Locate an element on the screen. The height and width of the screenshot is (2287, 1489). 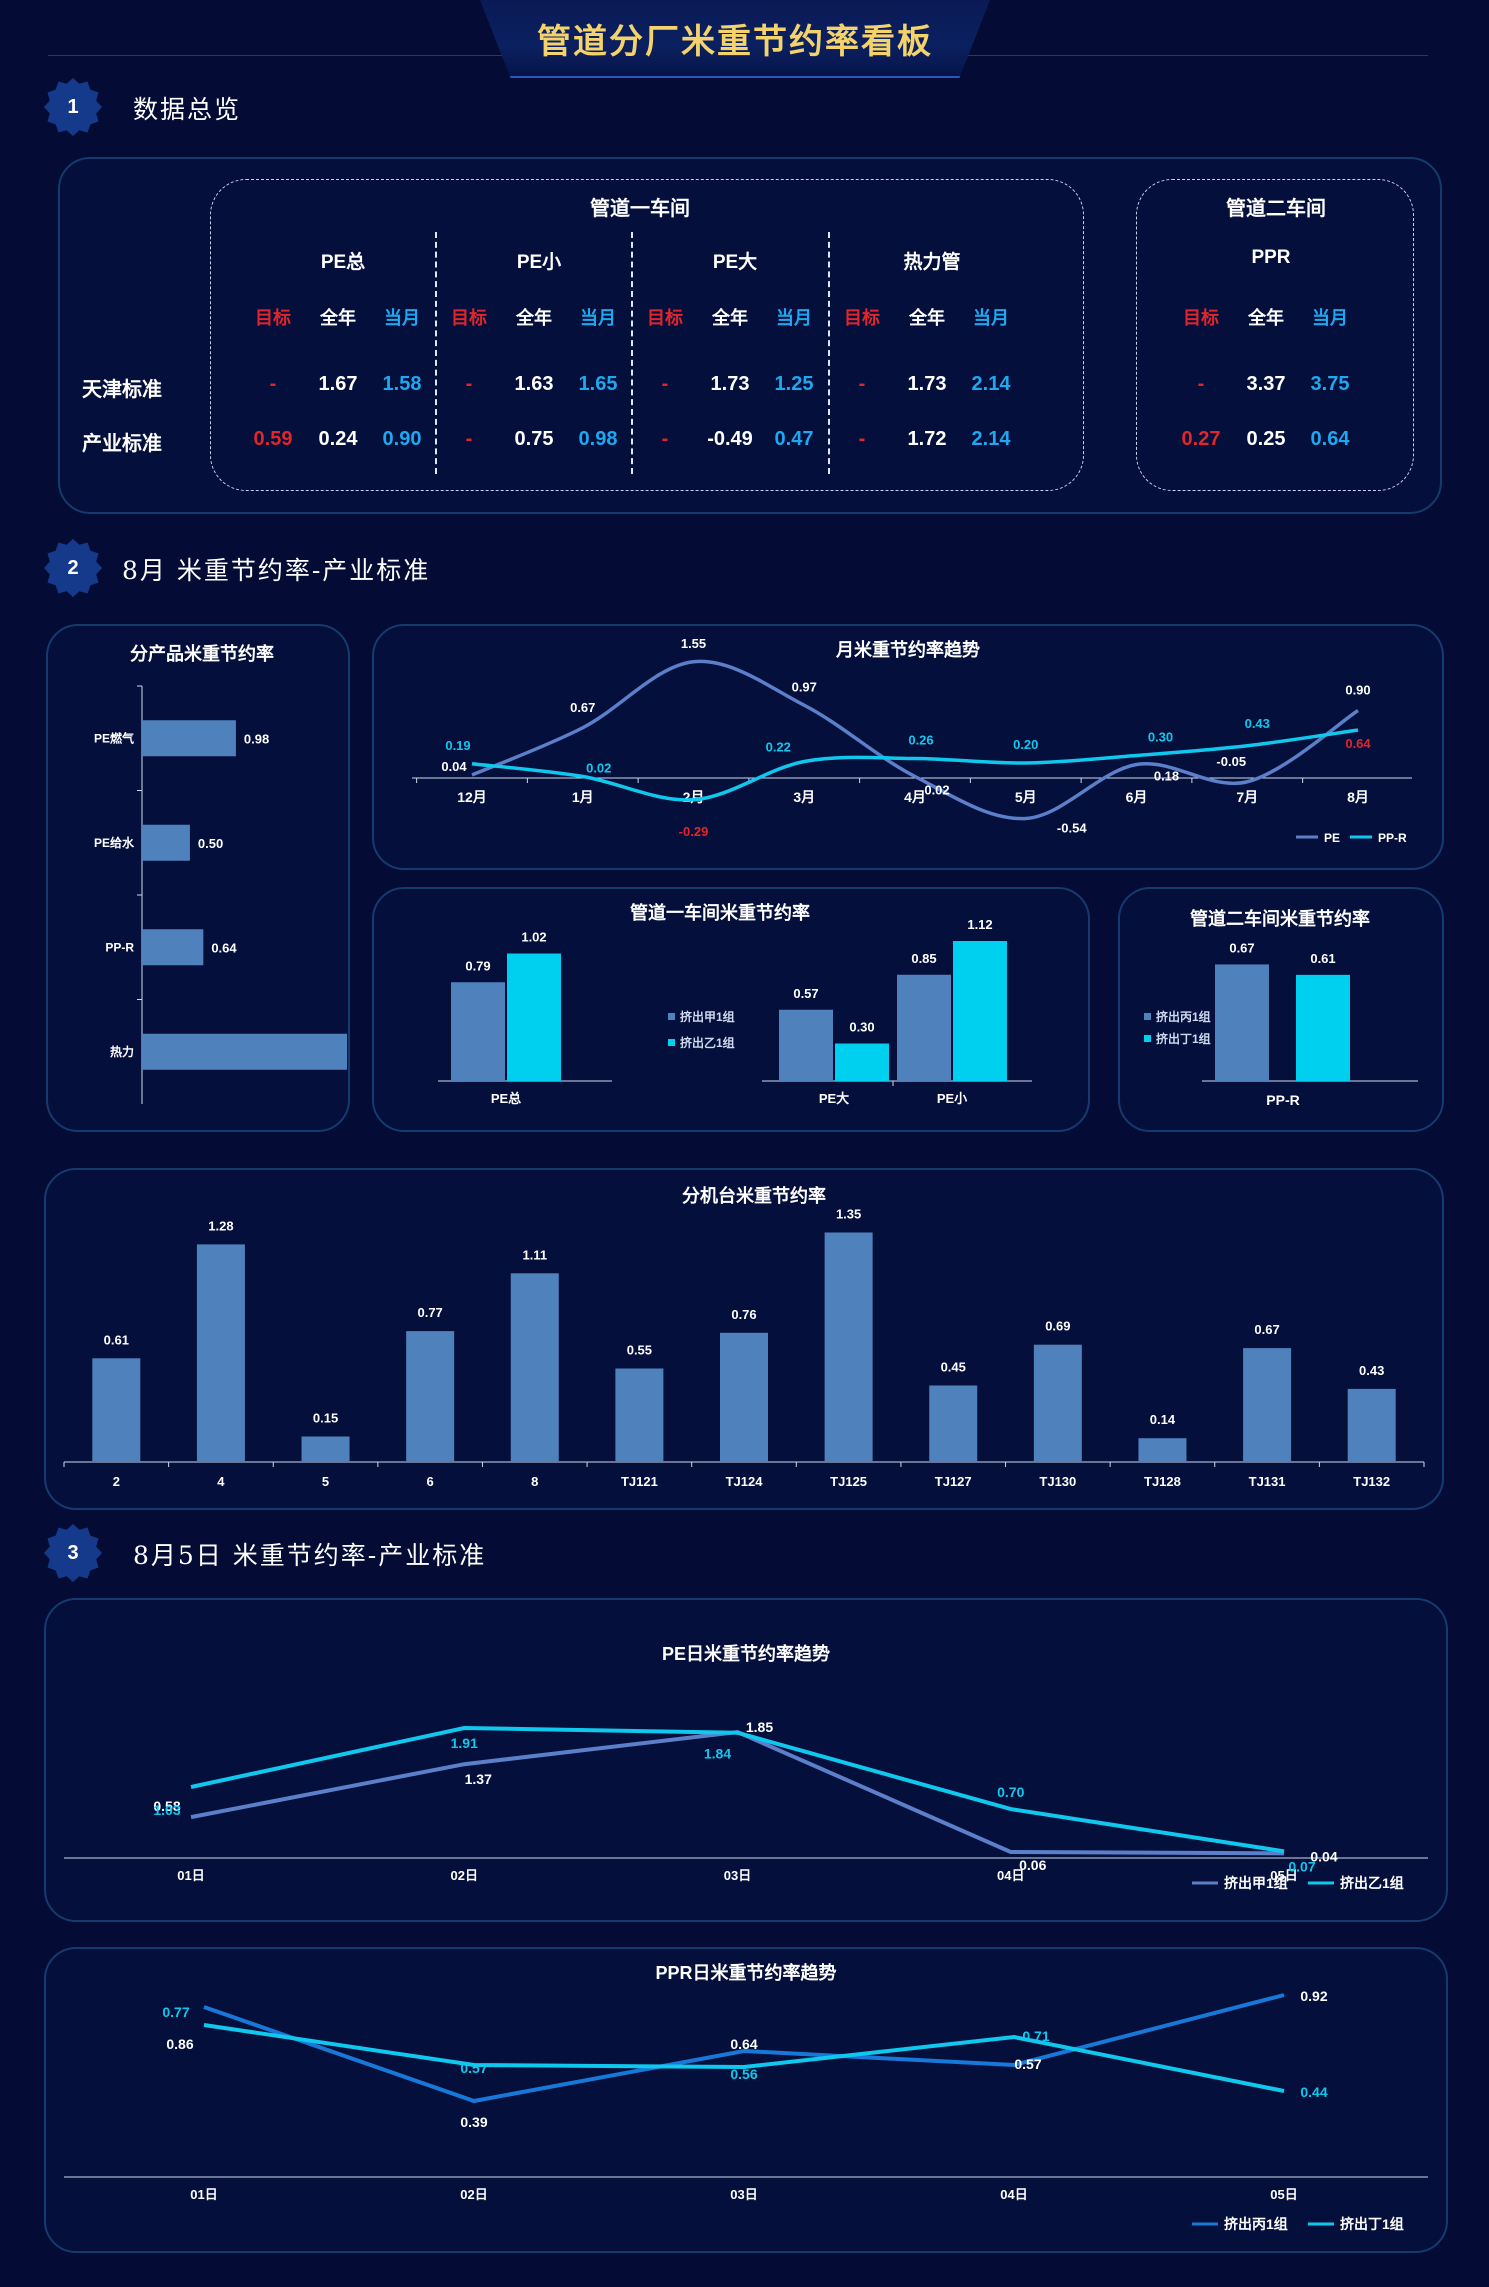
data-label: 0.14 is located at coordinates (1163, 1419).